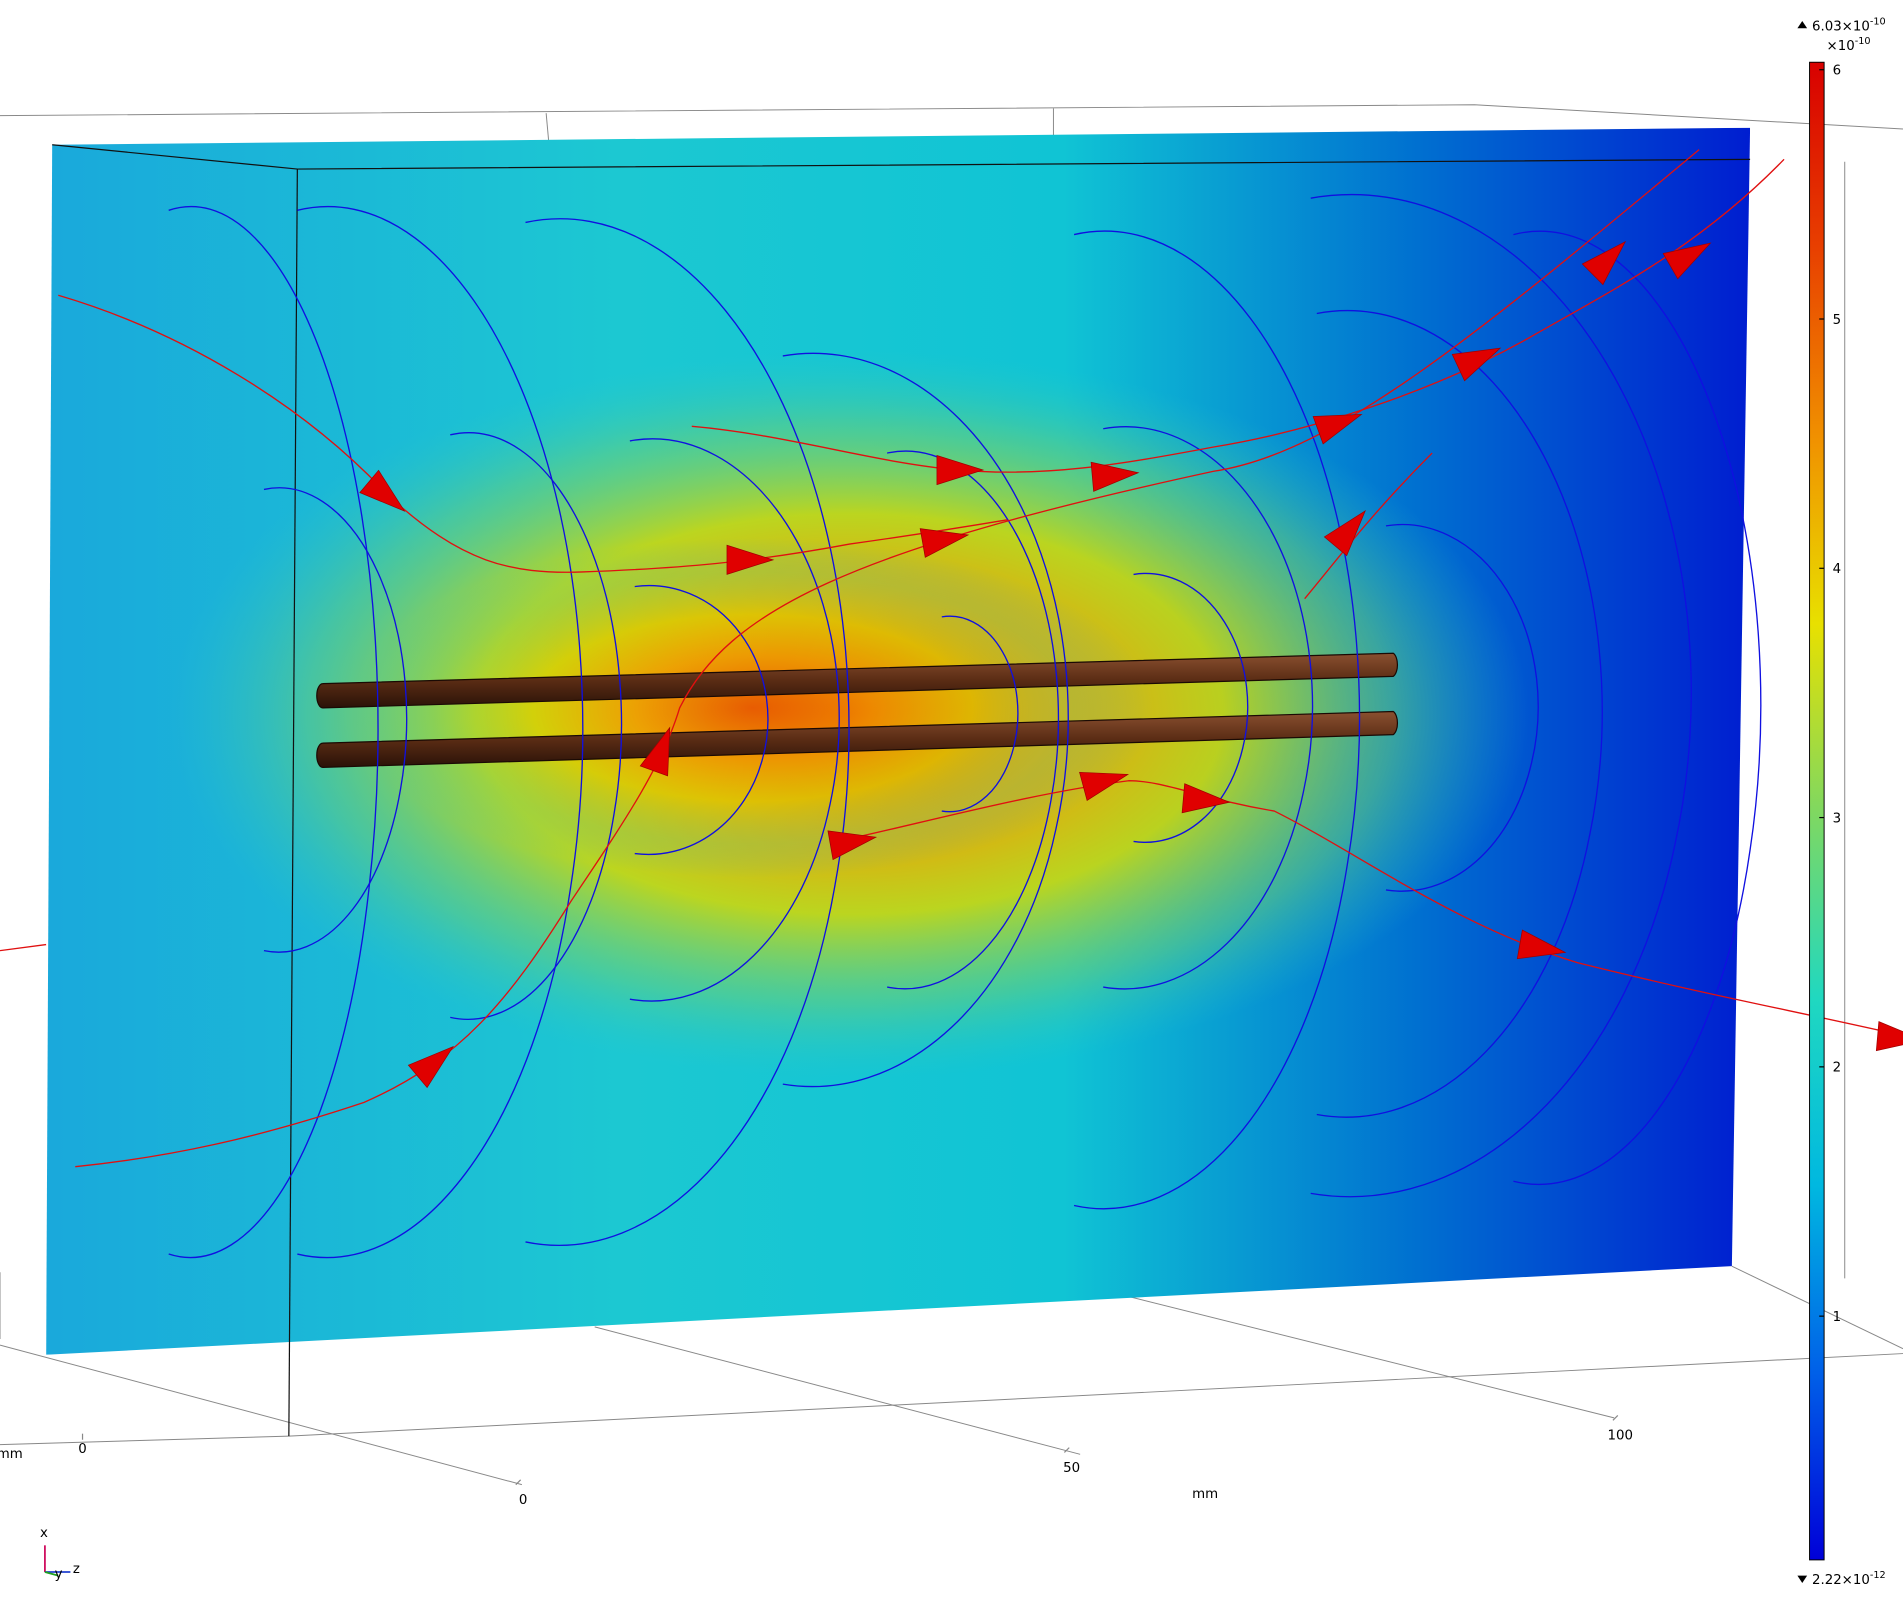 This screenshot has width=1903, height=1610. Describe the element at coordinates (76, 1569) in the screenshot. I see `triad-z: z` at that location.